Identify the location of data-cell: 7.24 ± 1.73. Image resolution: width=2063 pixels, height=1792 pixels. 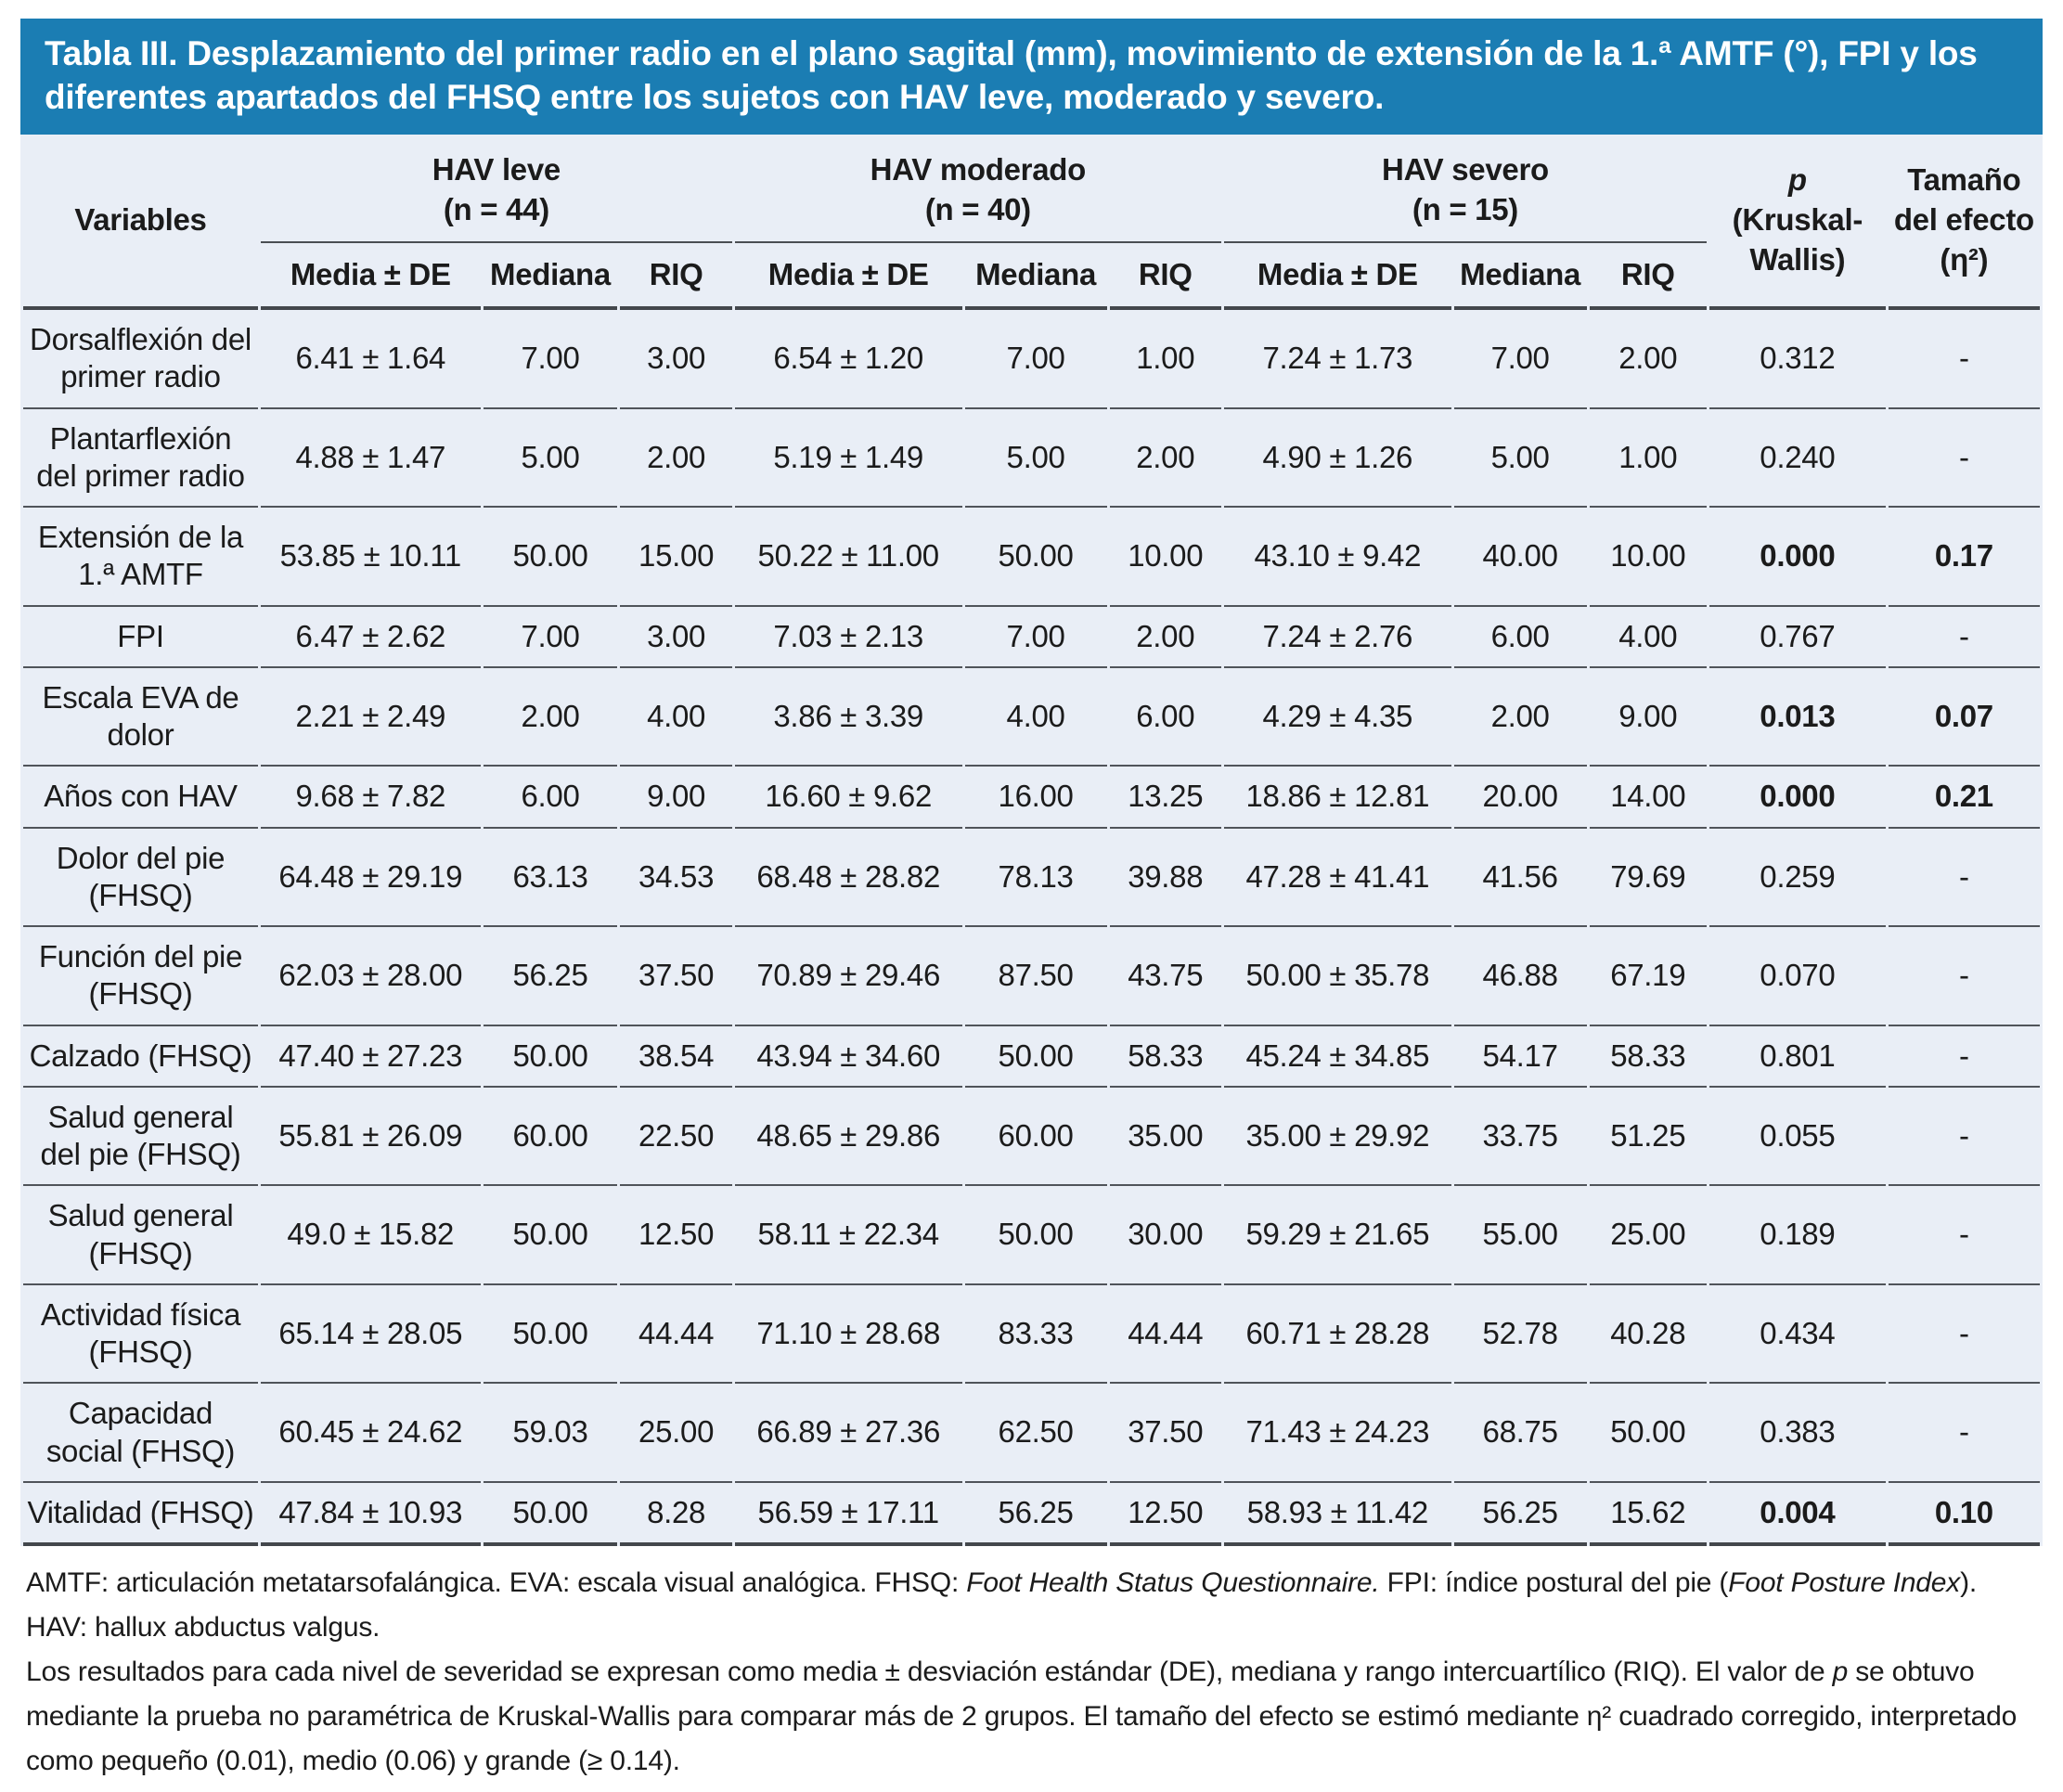
(1337, 359).